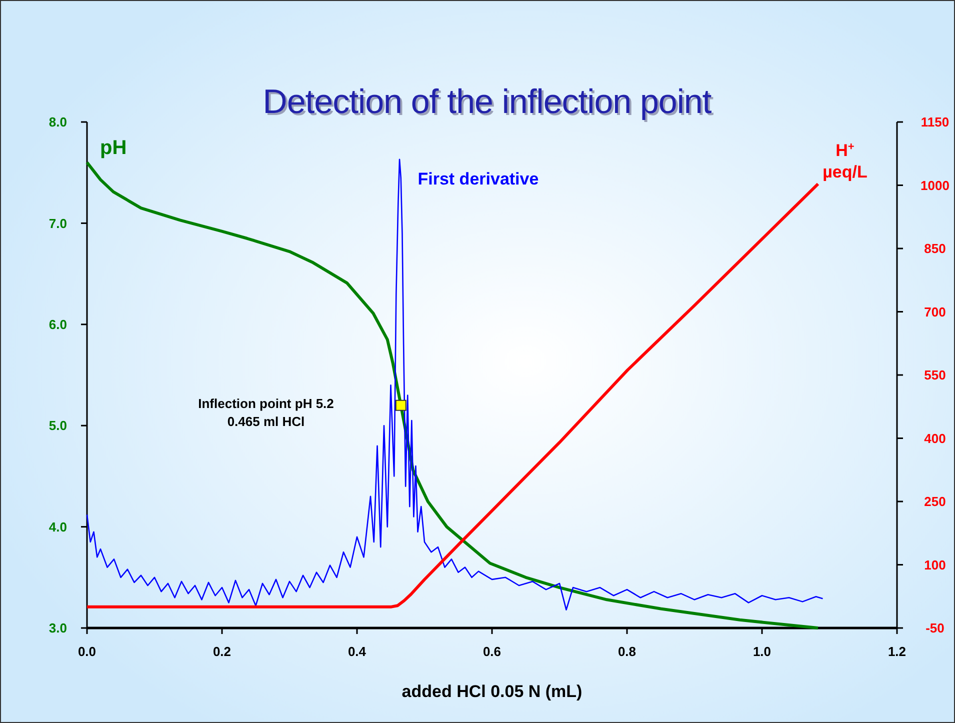 This screenshot has height=723, width=955. Describe the element at coordinates (935, 185) in the screenshot. I see `y2-tick-label: 1000` at that location.